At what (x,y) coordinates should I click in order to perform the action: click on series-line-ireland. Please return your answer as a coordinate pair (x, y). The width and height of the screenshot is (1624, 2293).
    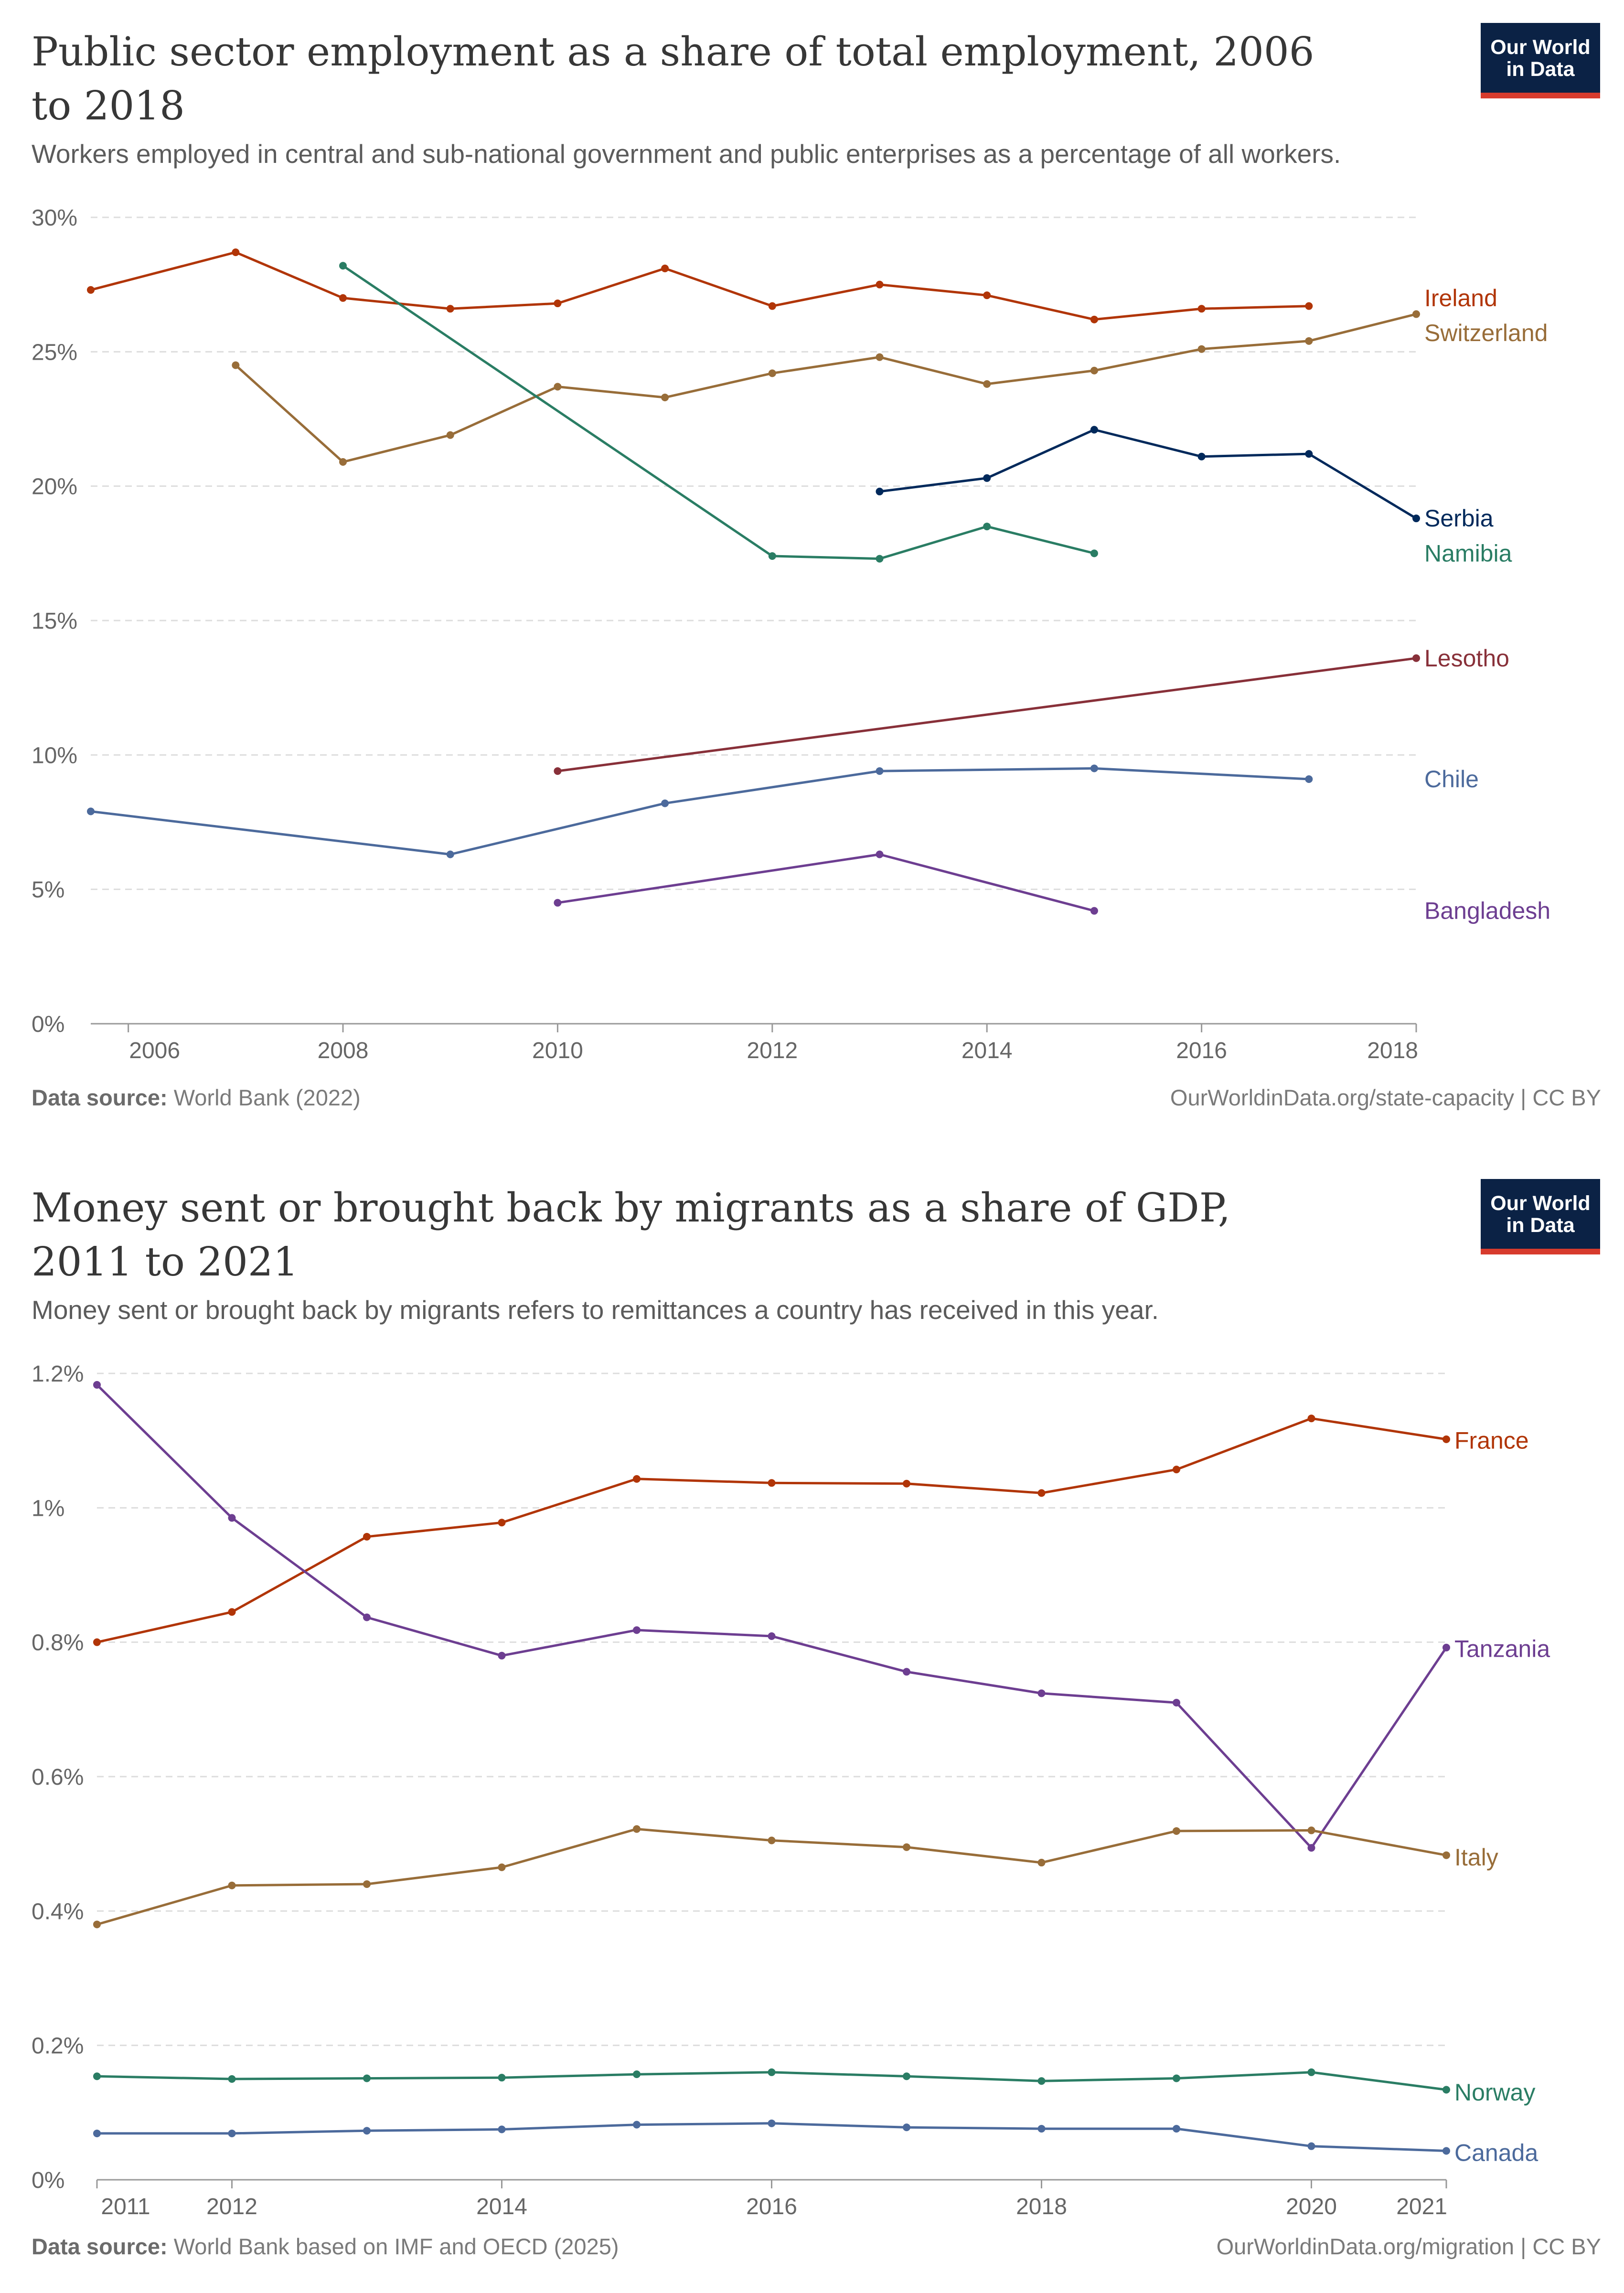
    Looking at the image, I should click on (700, 286).